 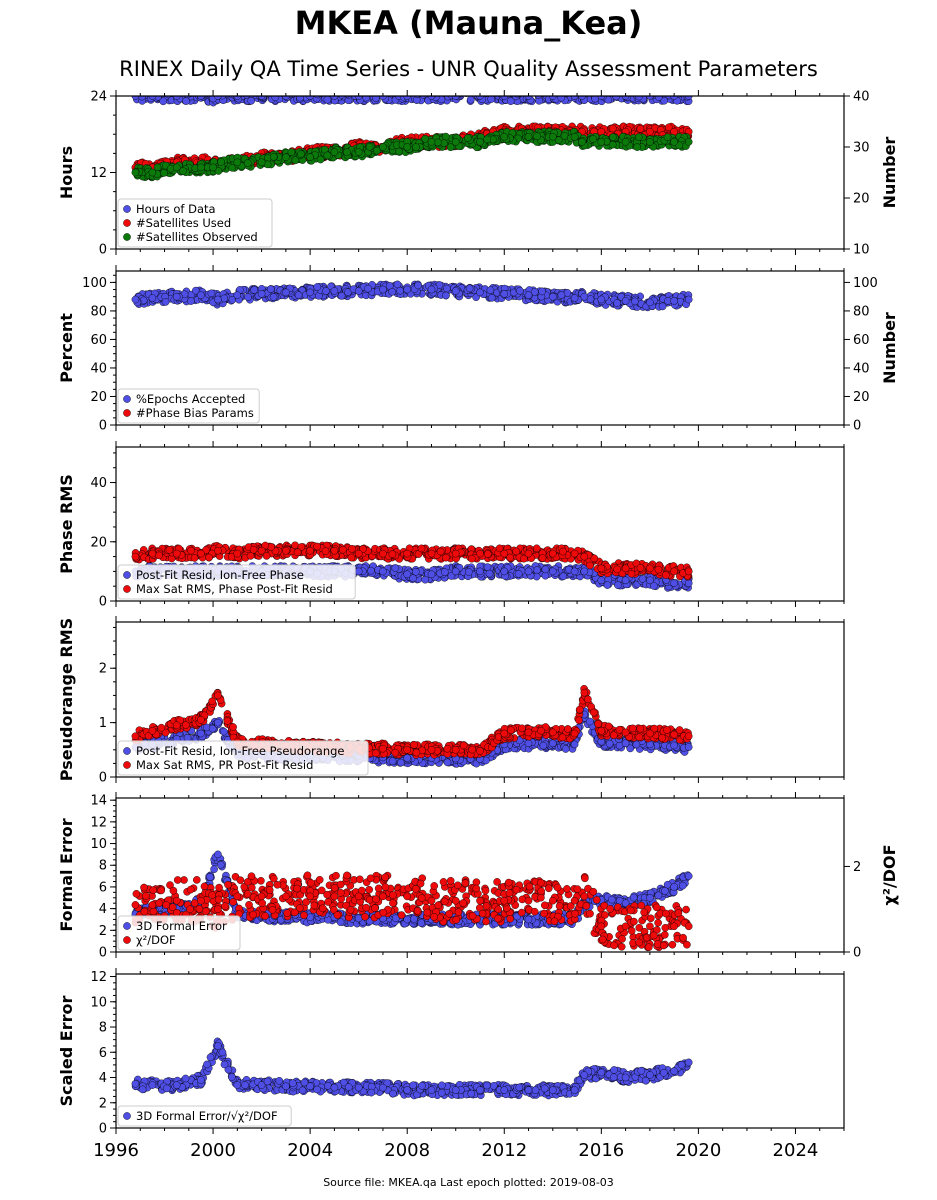 I want to click on legend-box, so click(x=188, y=406).